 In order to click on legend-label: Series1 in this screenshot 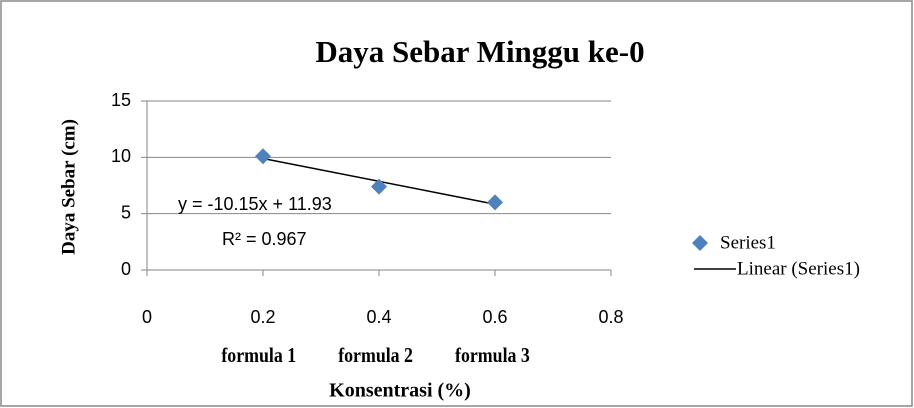, I will do `click(748, 242)`.